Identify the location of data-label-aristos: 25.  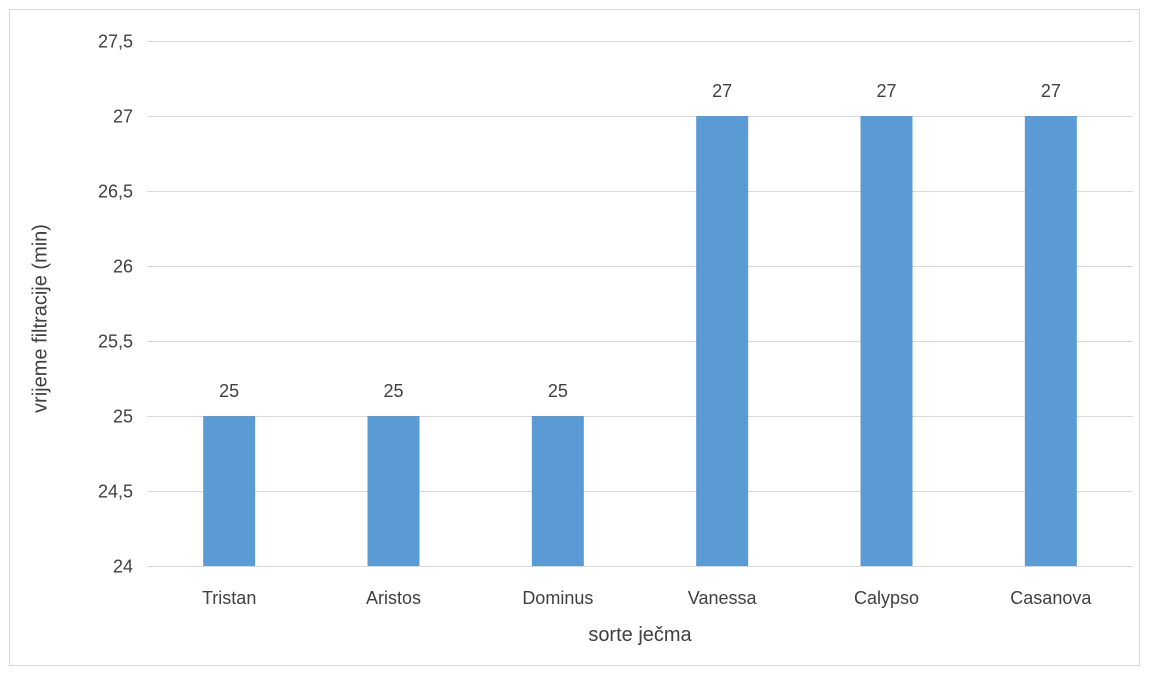
(393, 391).